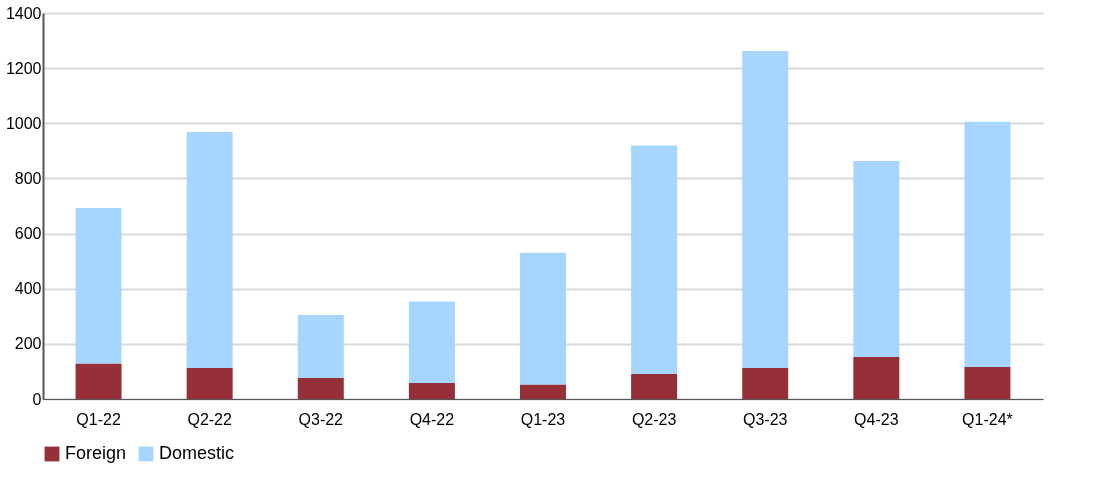 This screenshot has width=1099, height=501. I want to click on y-tick-label: 800, so click(28, 178).